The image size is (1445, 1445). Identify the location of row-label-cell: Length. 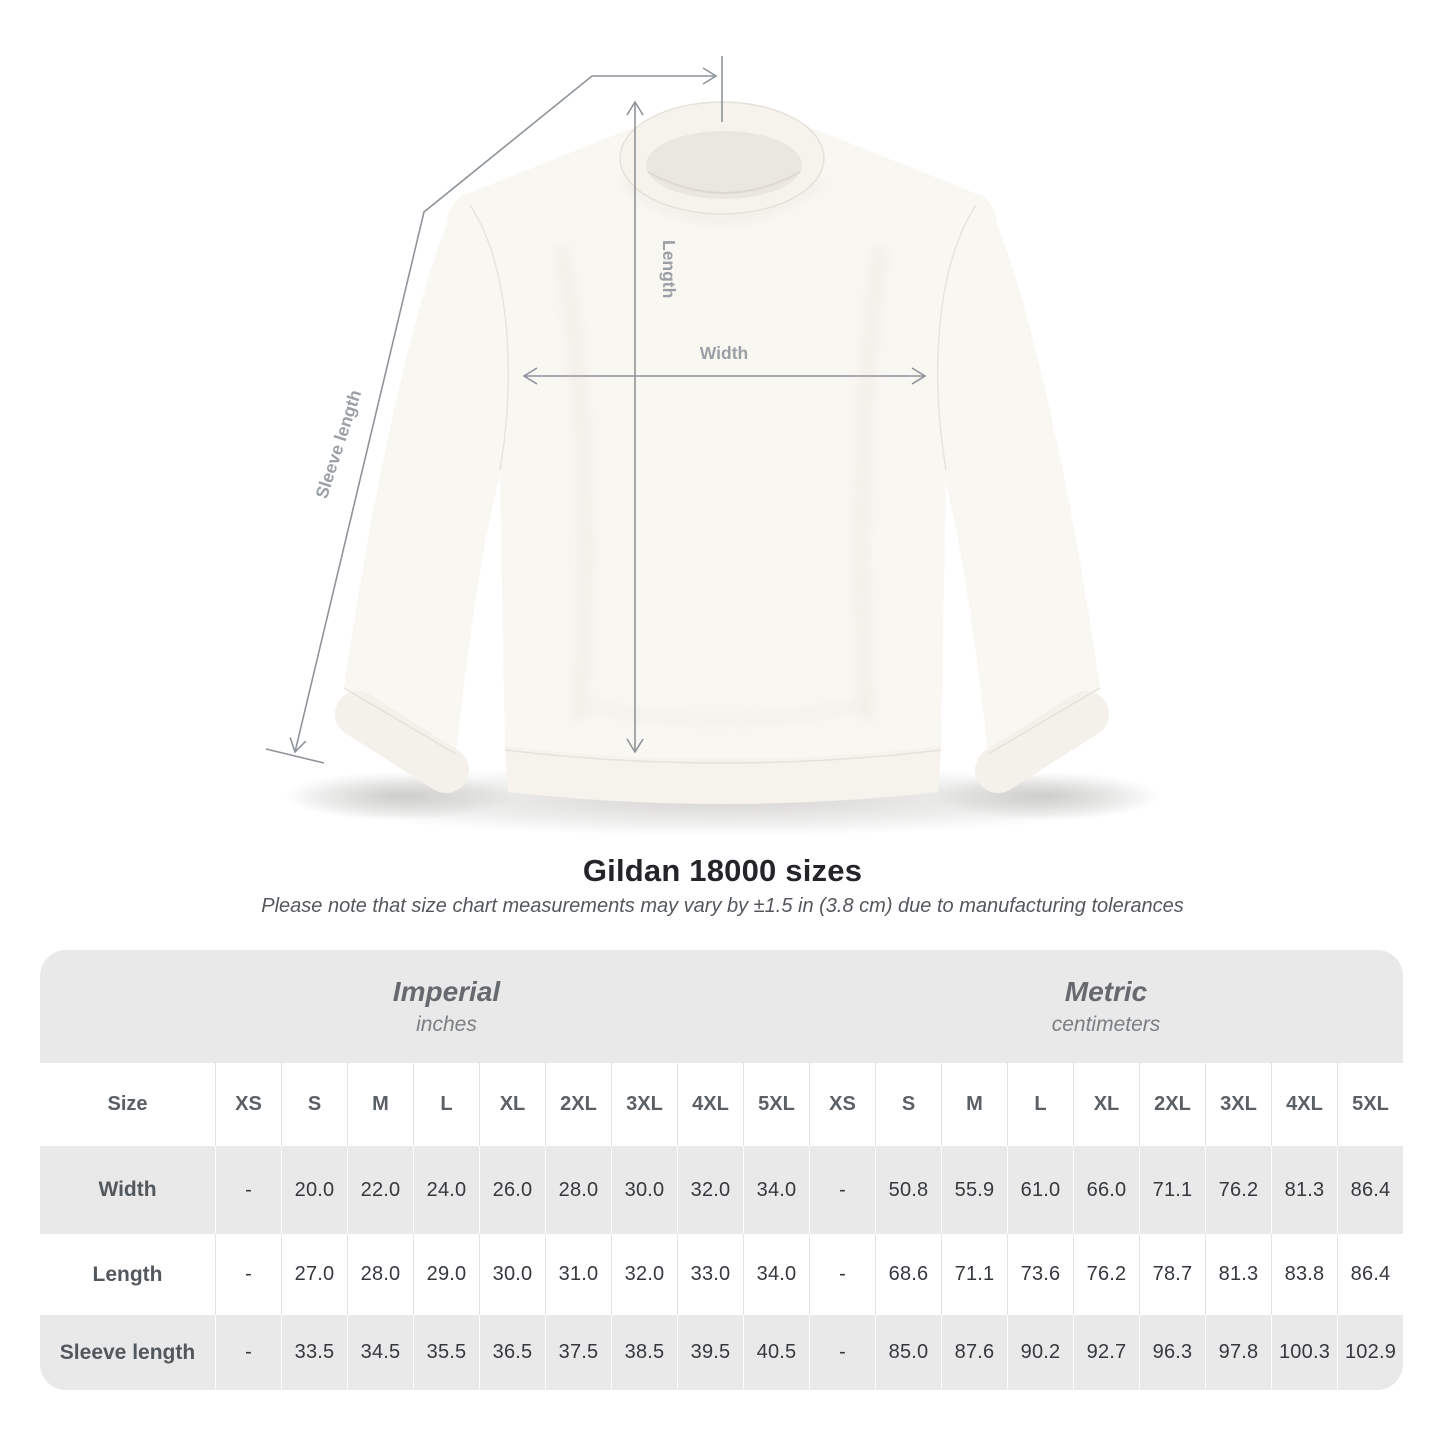
(127, 1274).